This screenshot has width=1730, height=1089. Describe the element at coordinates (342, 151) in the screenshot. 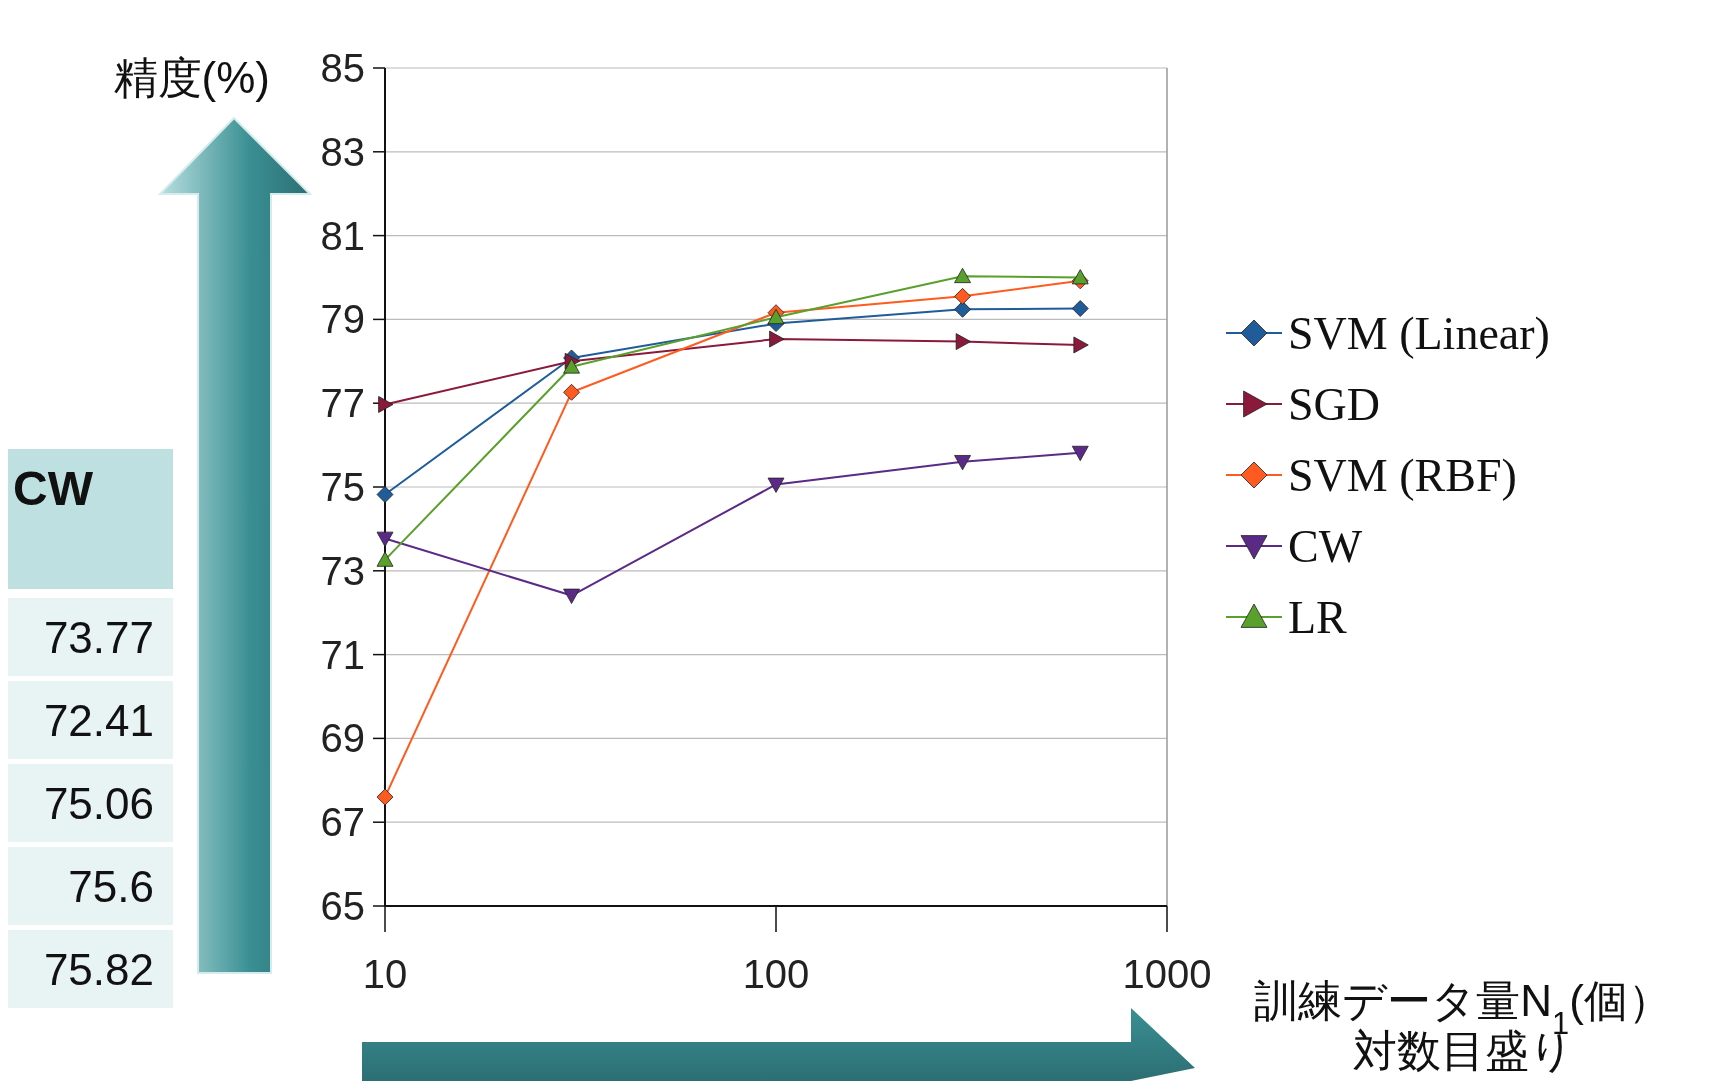

I see `y-tick-label: 83` at that location.